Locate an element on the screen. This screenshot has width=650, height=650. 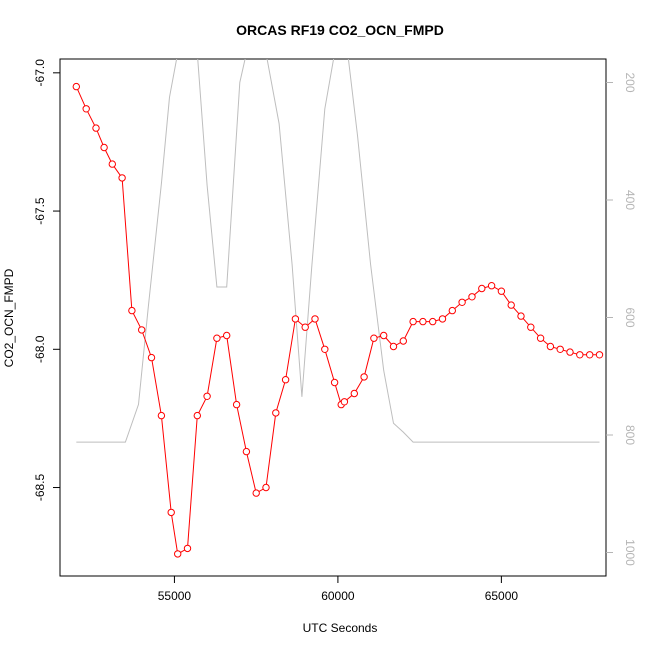
x-tick-label: 60000 is located at coordinates (338, 596).